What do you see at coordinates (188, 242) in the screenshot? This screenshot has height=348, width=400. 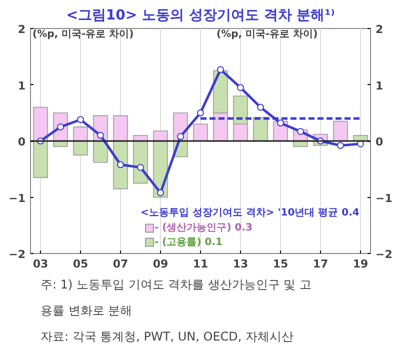 I see `legend-label: - (고용률) 0.1` at bounding box center [188, 242].